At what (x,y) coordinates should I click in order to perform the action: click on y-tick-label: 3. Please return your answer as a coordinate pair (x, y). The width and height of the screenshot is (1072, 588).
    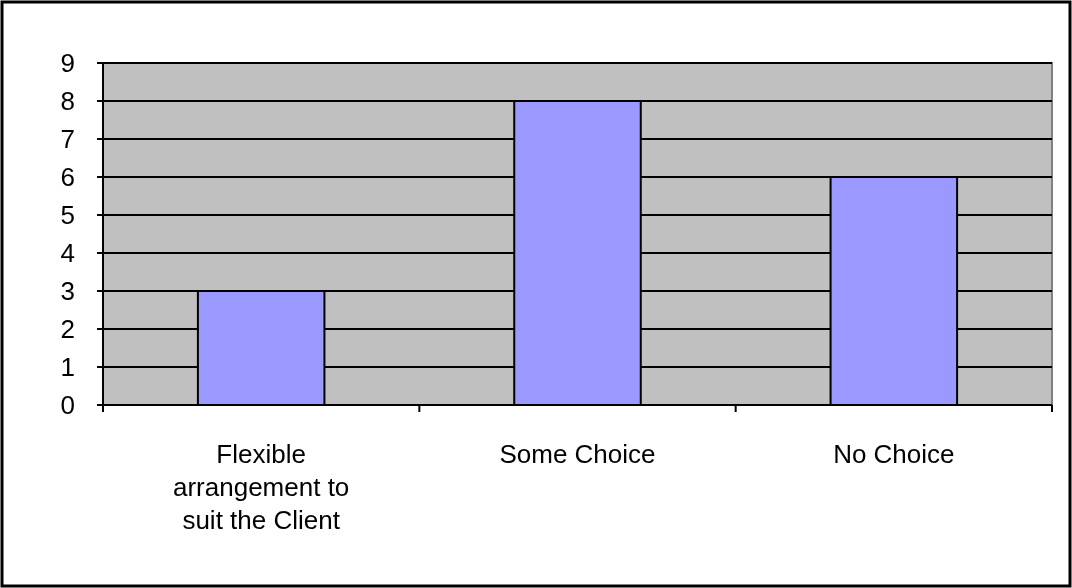
    Looking at the image, I should click on (67, 291).